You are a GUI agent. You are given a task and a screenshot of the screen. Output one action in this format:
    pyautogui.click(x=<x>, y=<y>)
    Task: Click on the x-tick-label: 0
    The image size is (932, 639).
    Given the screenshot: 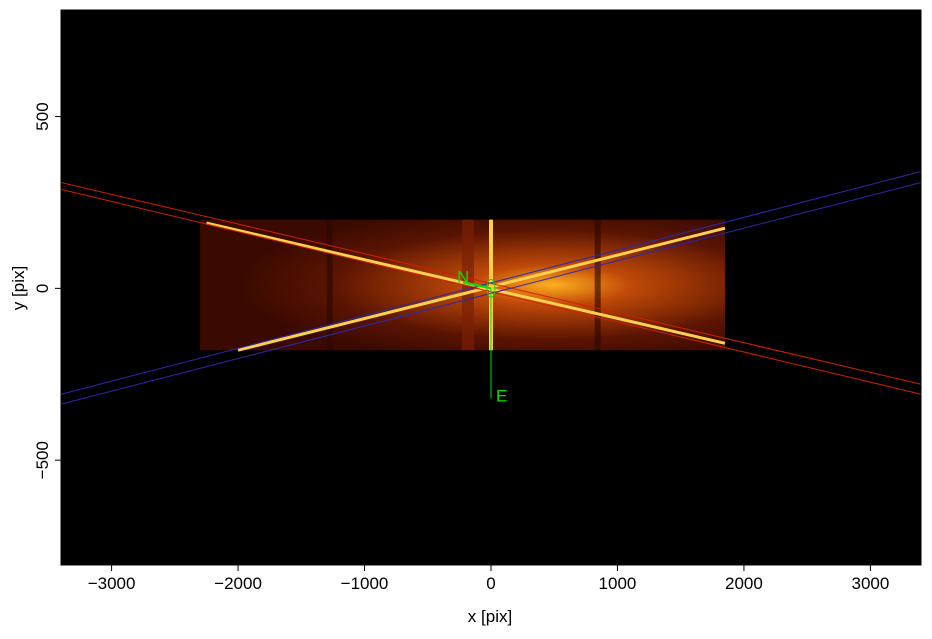 What is the action you would take?
    pyautogui.click(x=490, y=583)
    